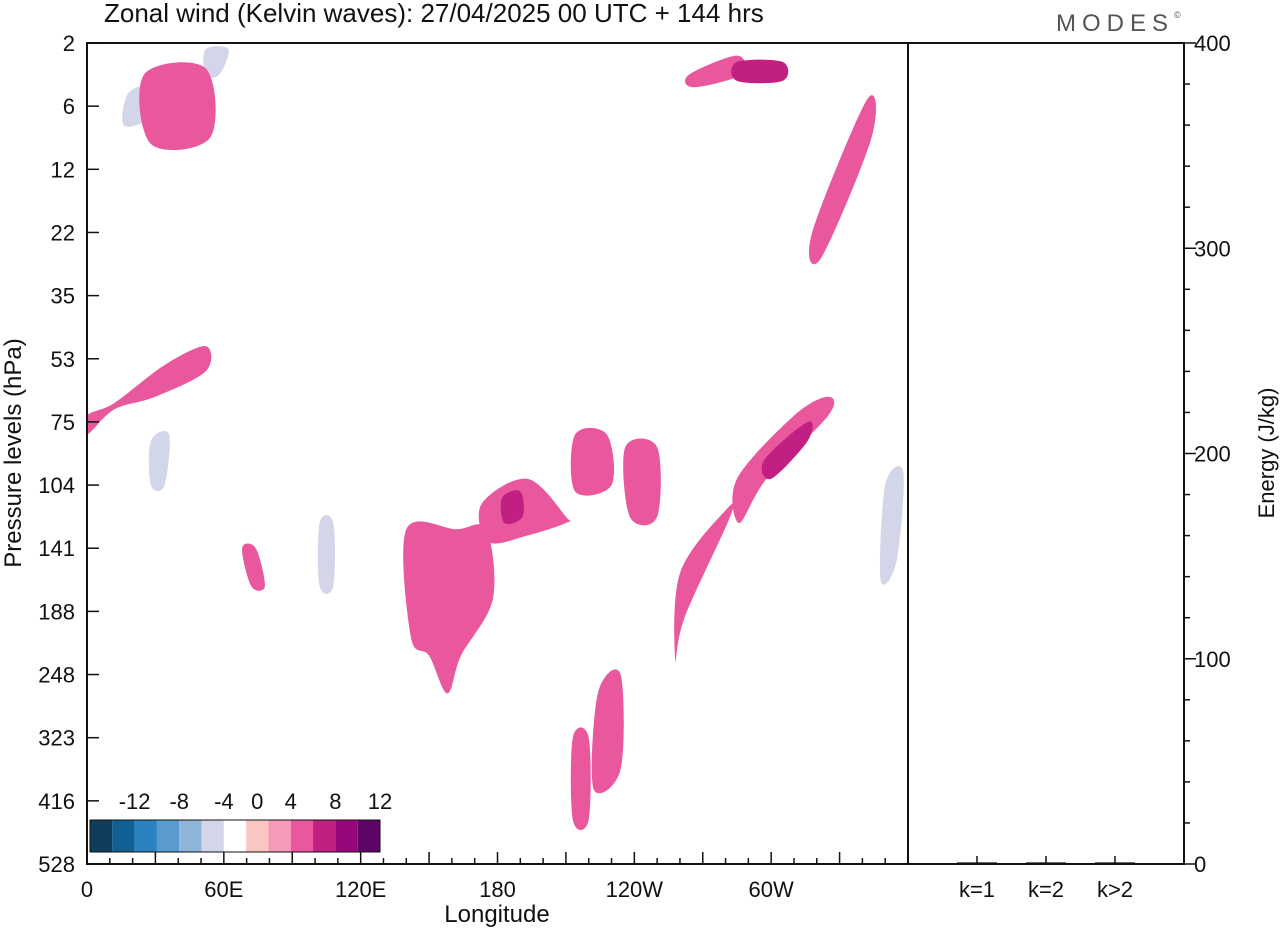 This screenshot has height=930, width=1280. What do you see at coordinates (771, 889) in the screenshot?
I see `x-tick-label: 60W` at bounding box center [771, 889].